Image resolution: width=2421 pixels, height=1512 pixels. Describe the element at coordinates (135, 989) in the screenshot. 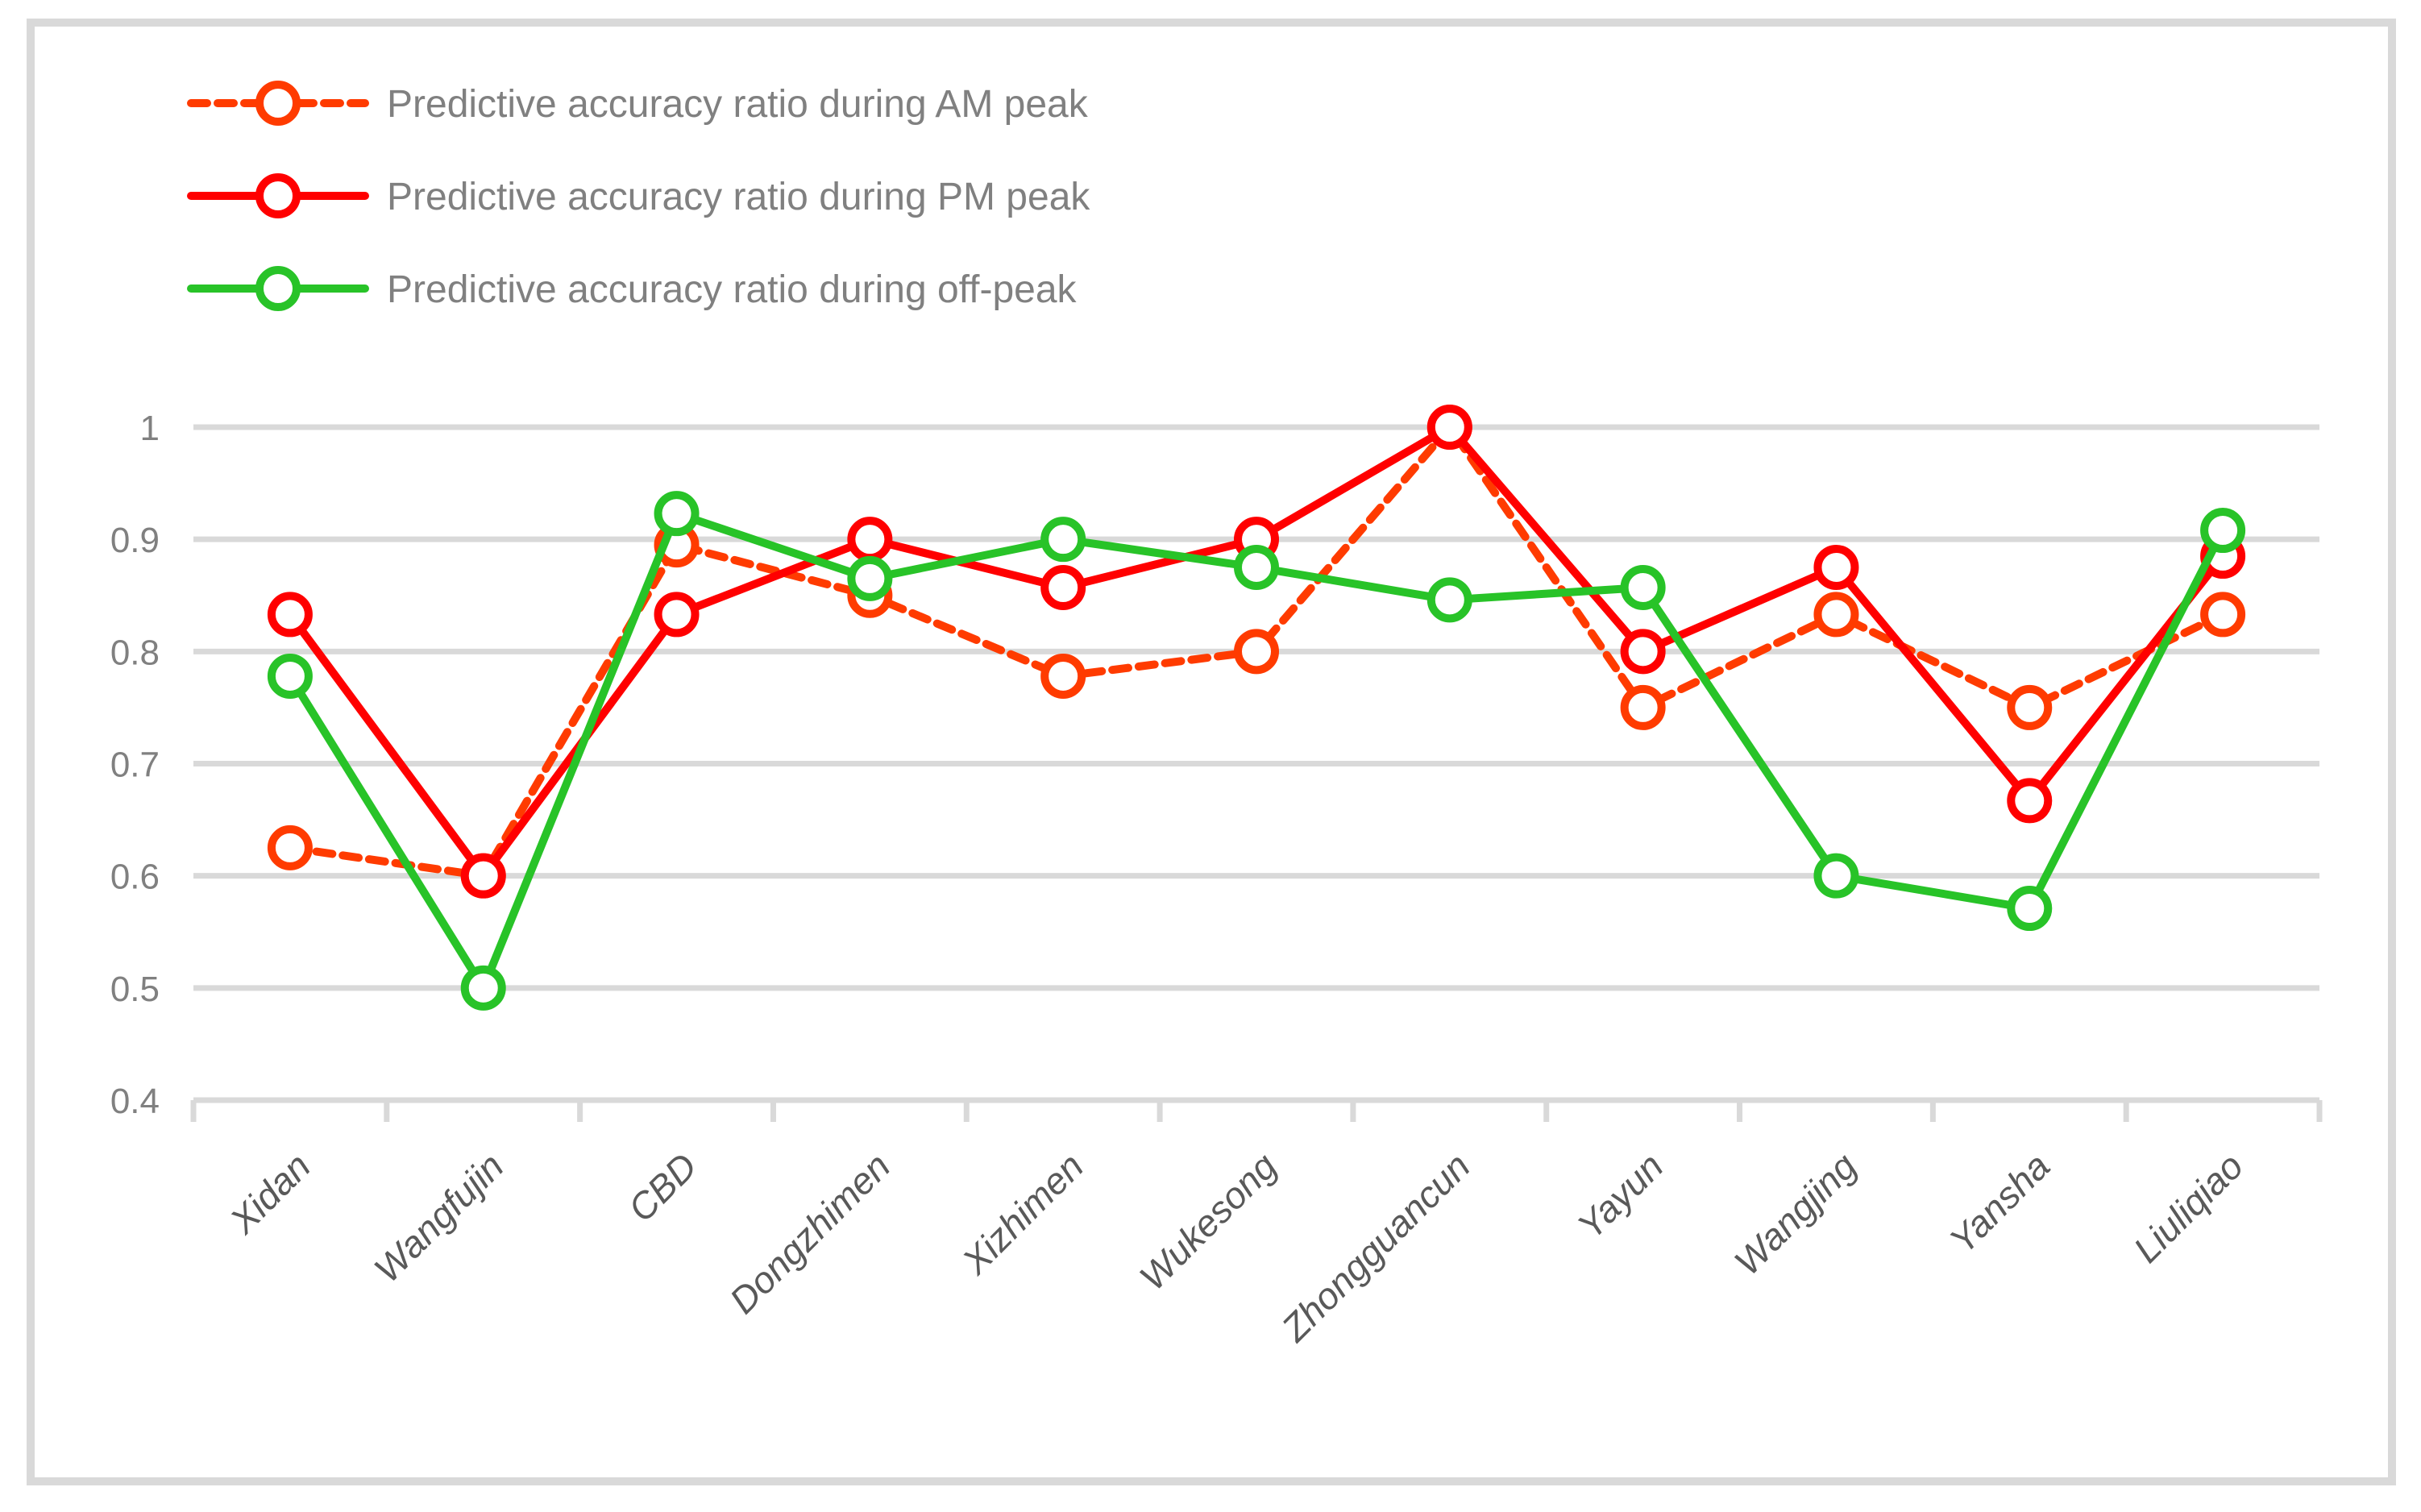

I see `y-axis-label: 0.5` at that location.